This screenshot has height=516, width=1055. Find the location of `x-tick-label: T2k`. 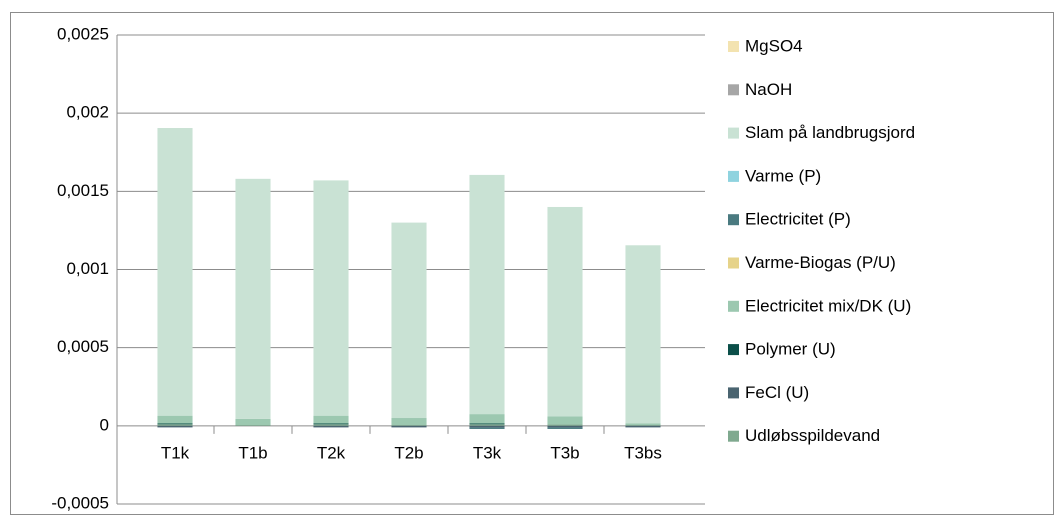

x-tick-label: T2k is located at coordinates (331, 452).